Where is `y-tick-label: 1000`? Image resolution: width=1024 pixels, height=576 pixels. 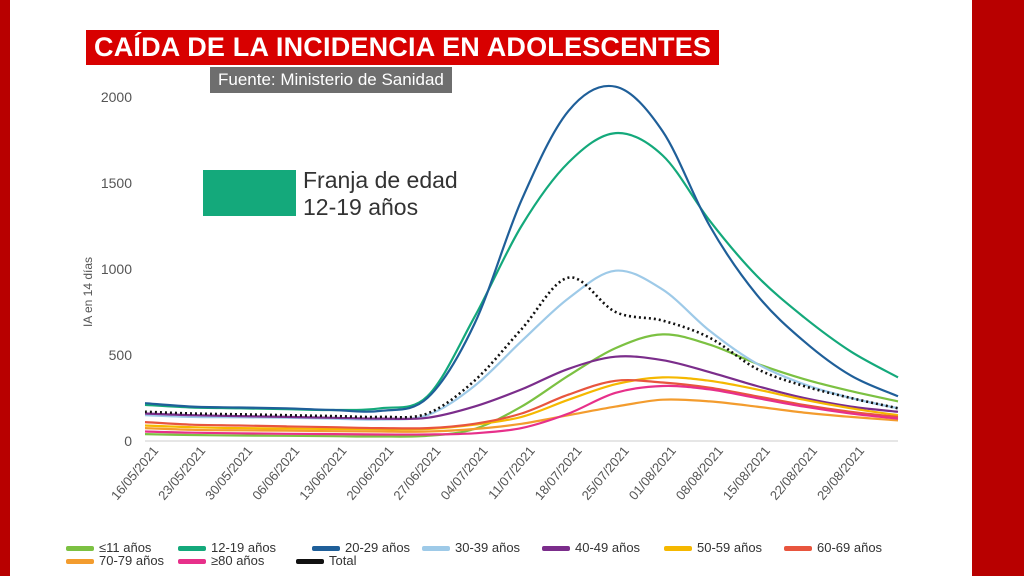 y-tick-label: 1000 is located at coordinates (116, 269).